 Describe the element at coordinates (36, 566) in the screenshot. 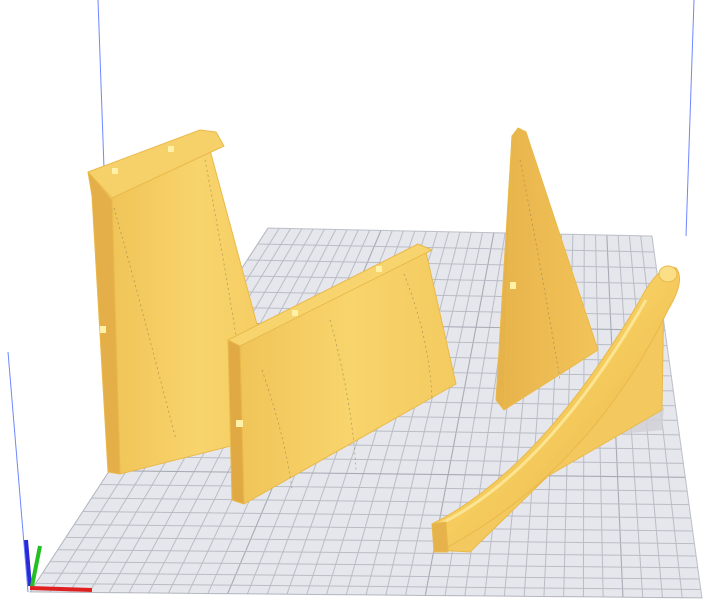

I see `y-axis` at that location.